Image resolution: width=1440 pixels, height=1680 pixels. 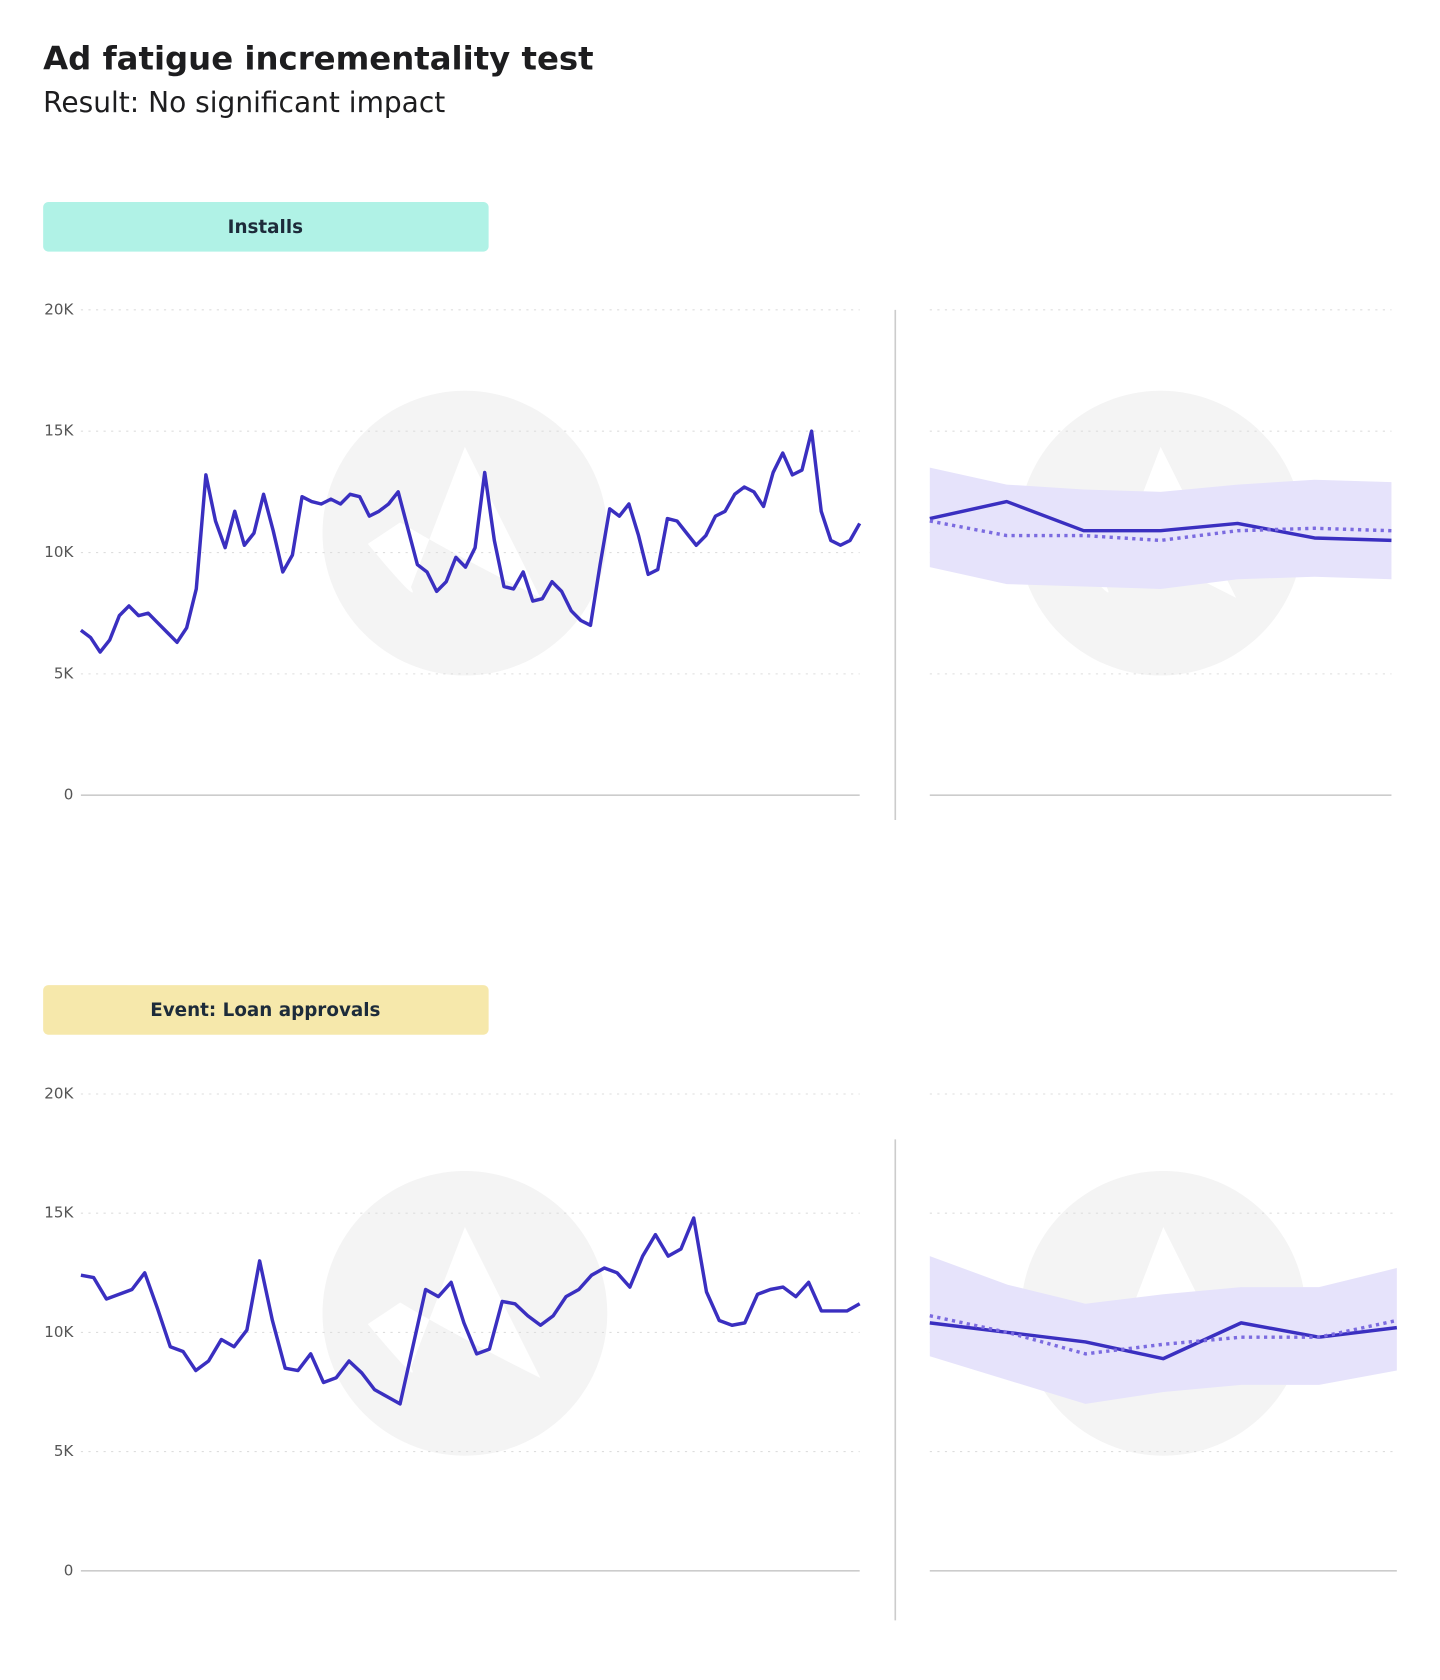 I want to click on watermark-glyph, so click(x=454, y=1303).